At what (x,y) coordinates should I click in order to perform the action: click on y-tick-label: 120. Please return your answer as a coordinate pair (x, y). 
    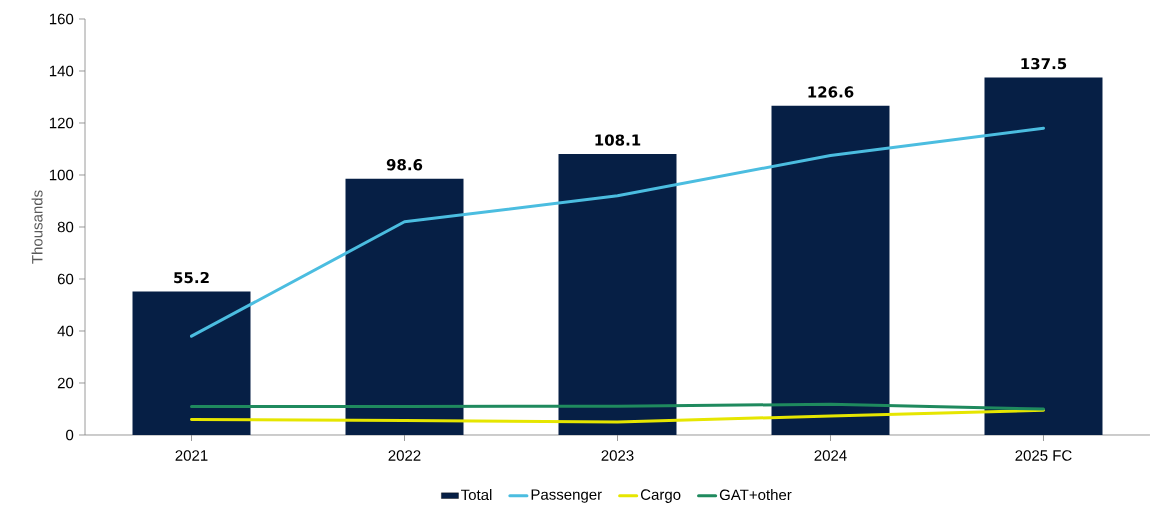
    Looking at the image, I should click on (61, 123).